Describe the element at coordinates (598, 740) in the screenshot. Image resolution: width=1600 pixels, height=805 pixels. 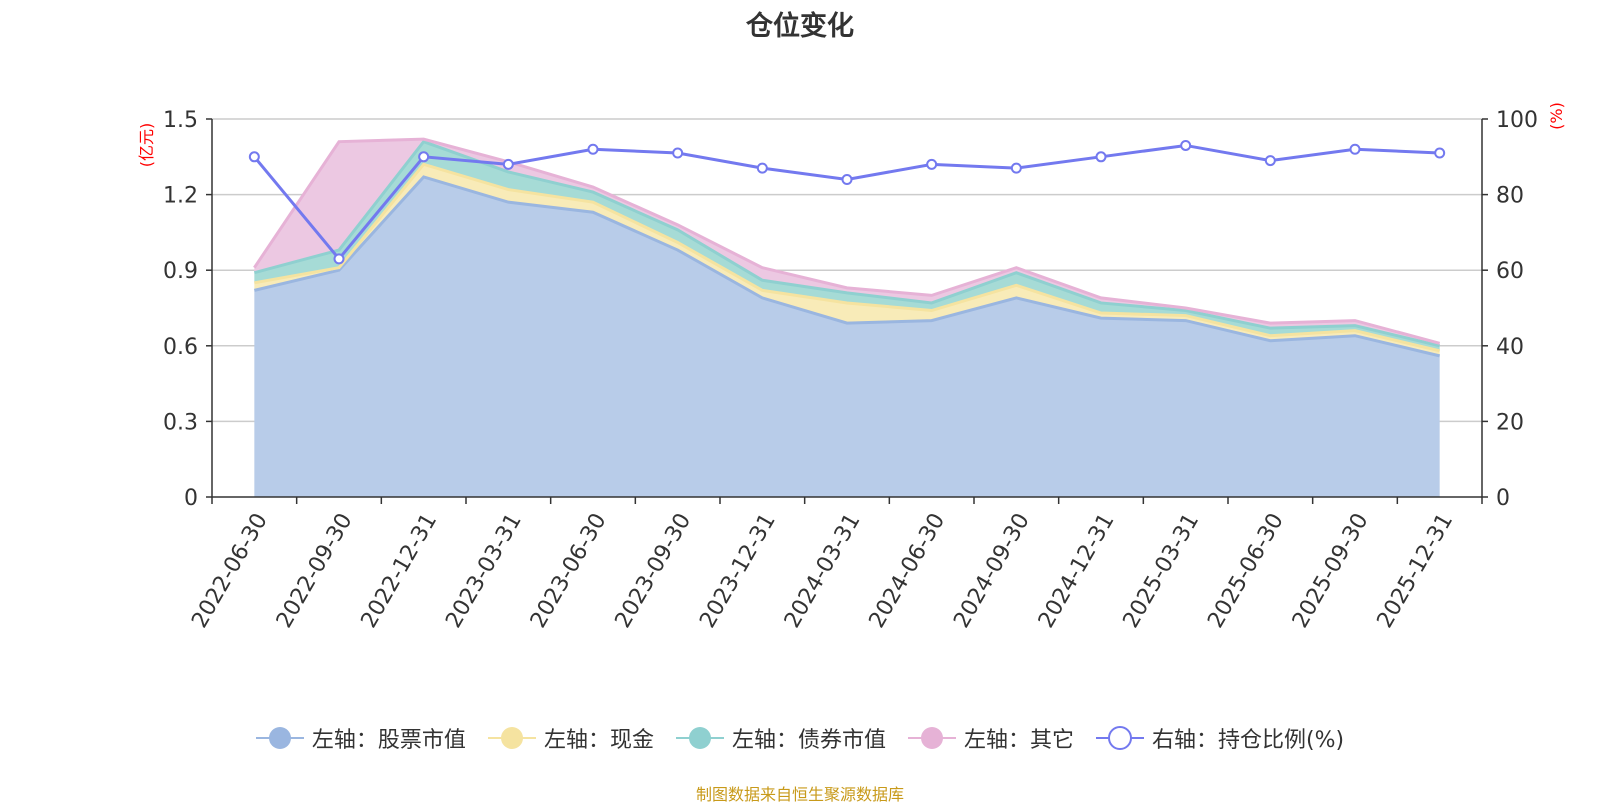
I see `legend-label: 左轴：现金` at that location.